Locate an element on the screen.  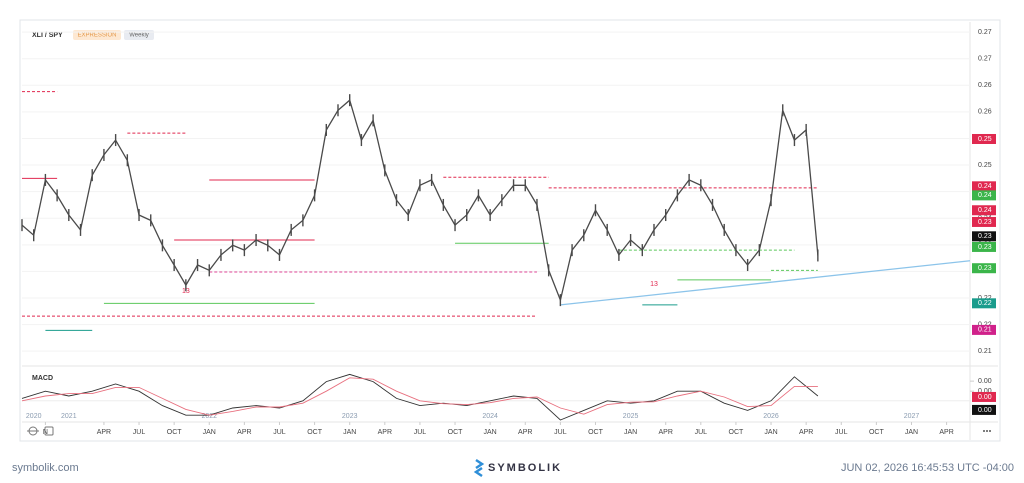
year-label: 2022 is located at coordinates (209, 416).